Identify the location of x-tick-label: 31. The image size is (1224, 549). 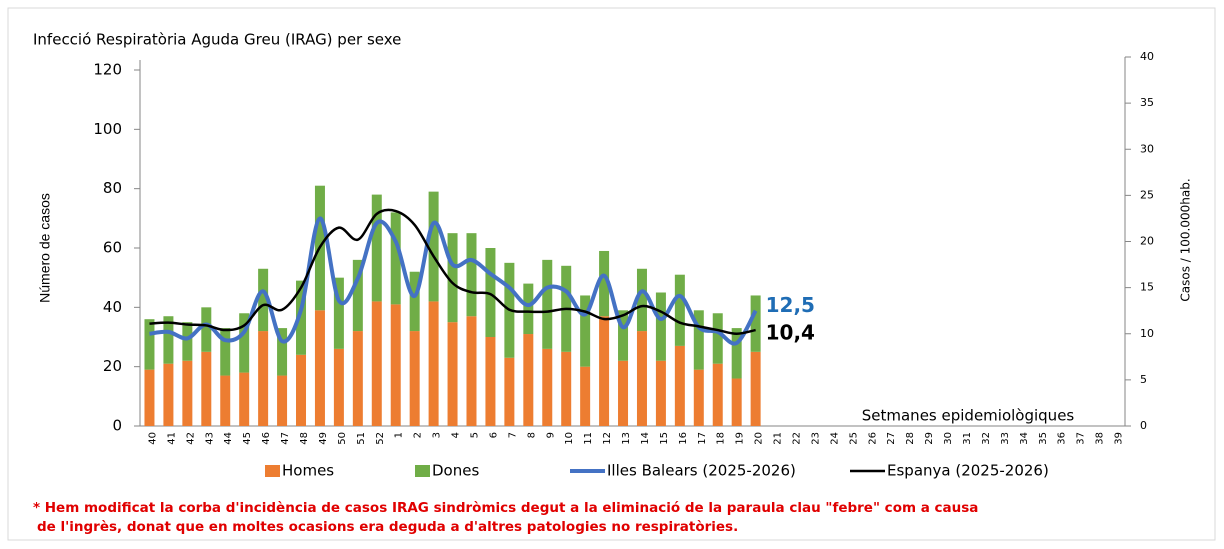
(967, 438).